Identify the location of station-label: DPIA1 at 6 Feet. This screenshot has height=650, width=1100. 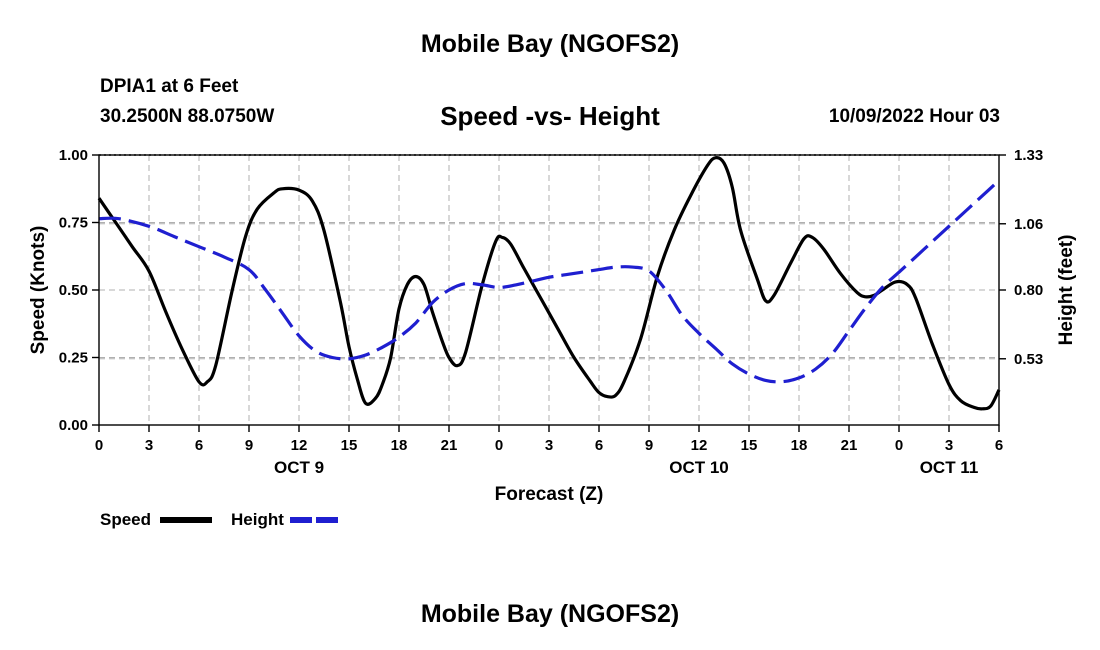
(169, 86).